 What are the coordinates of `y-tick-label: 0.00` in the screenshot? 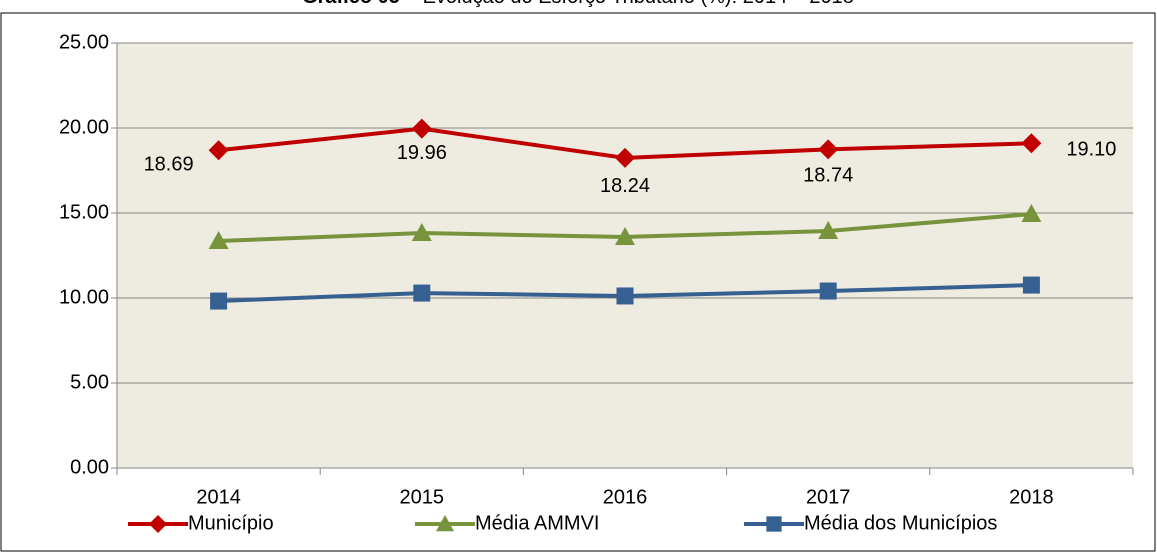 It's located at (89, 467).